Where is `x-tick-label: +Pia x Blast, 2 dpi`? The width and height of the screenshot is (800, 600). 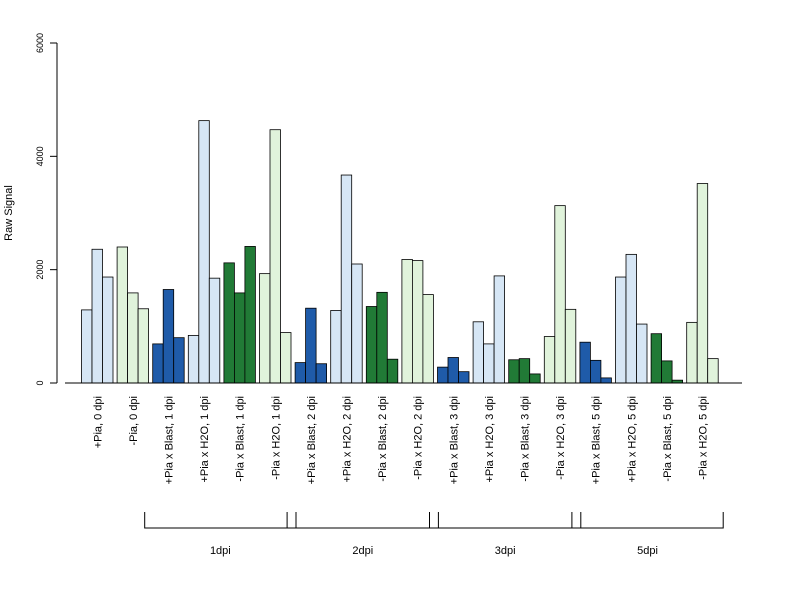 x-tick-label: +Pia x Blast, 2 dpi is located at coordinates (312, 440).